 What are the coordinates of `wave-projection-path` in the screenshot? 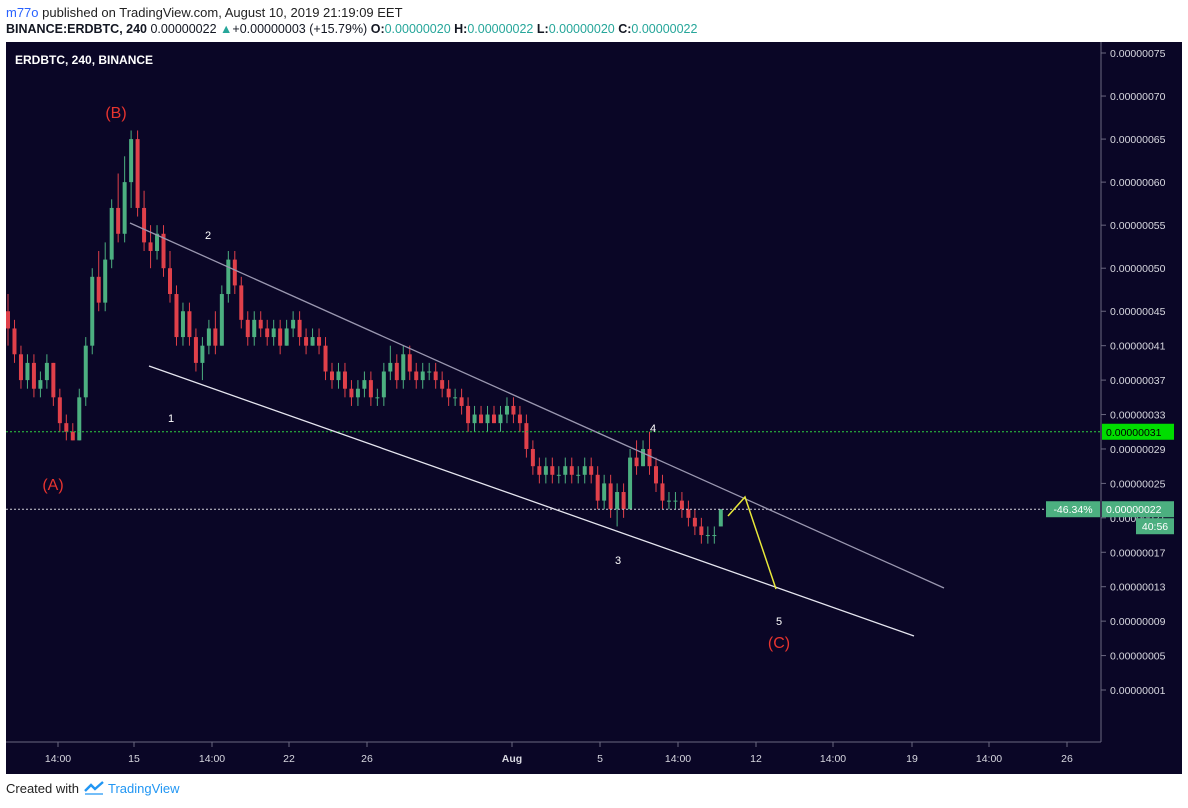 It's located at (752, 542).